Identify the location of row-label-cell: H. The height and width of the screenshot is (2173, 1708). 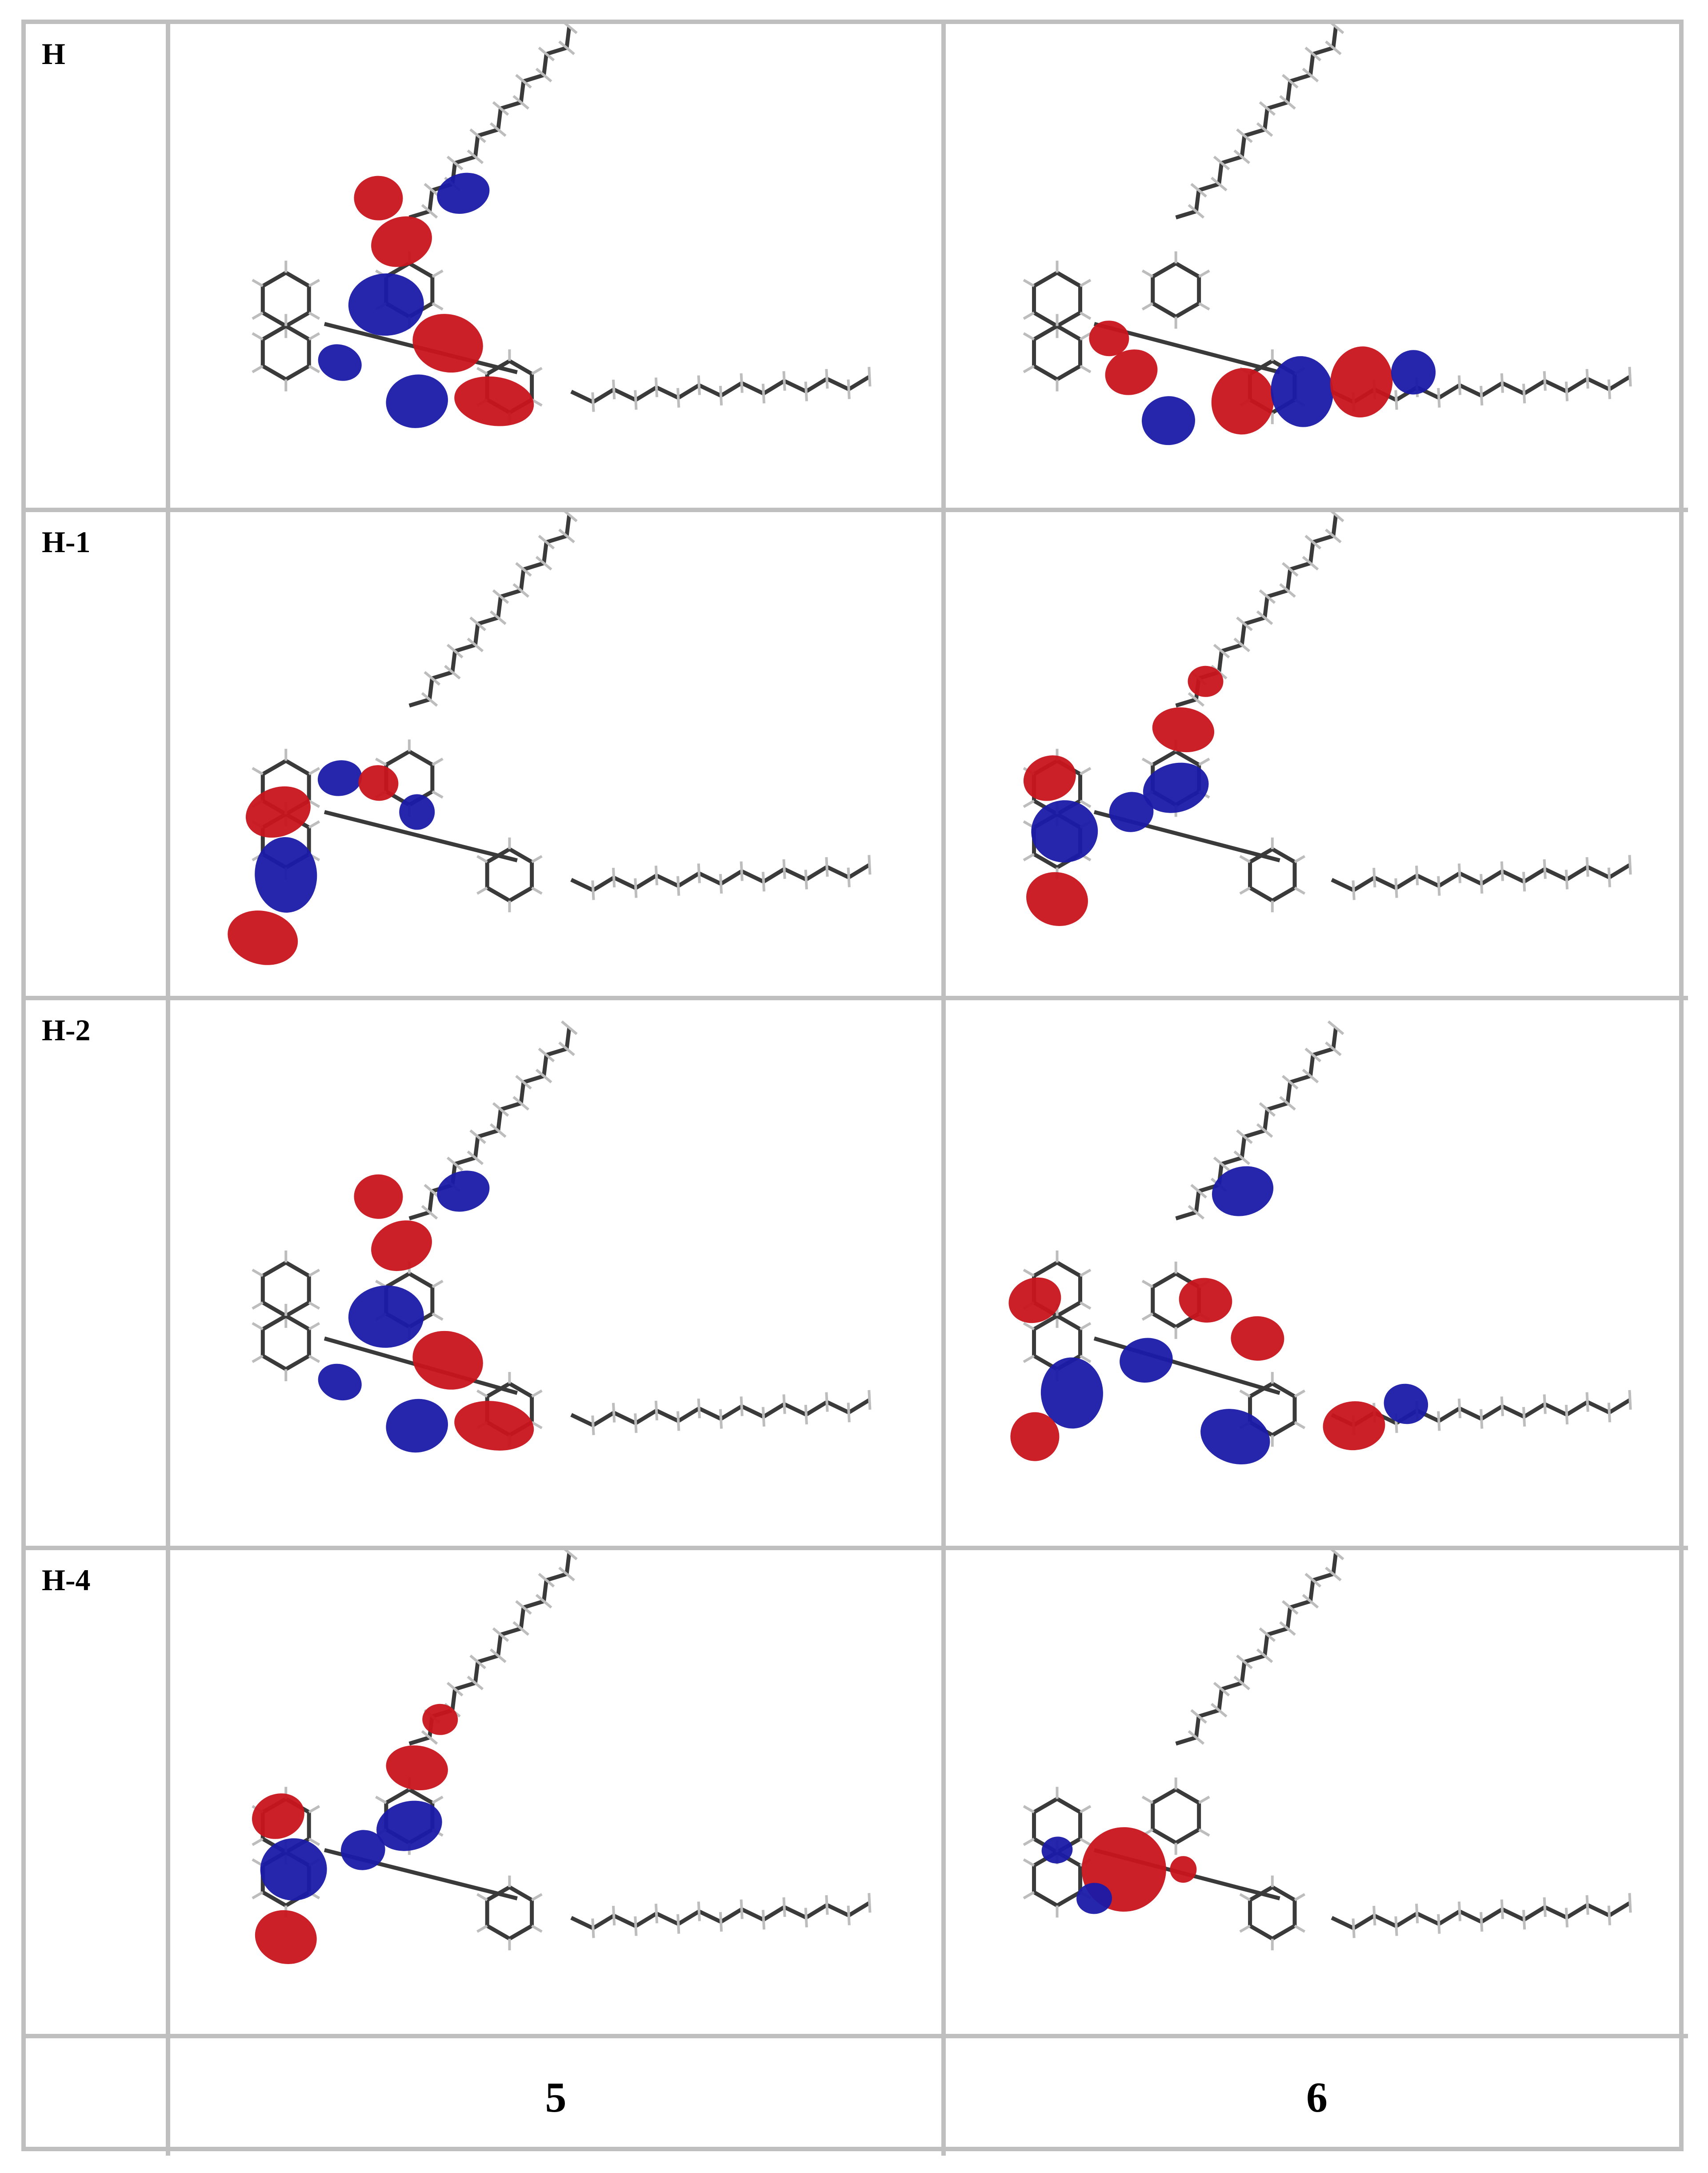
(98, 268).